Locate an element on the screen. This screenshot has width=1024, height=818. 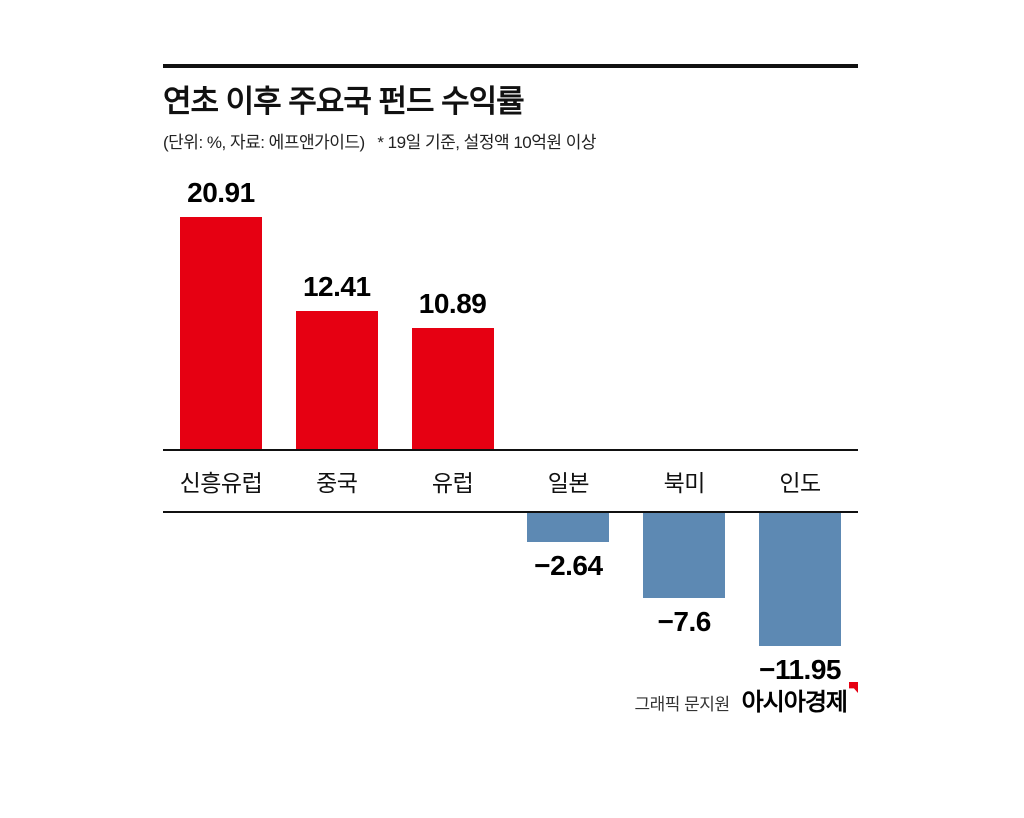
bar-column: −11.95 is located at coordinates (800, 599).